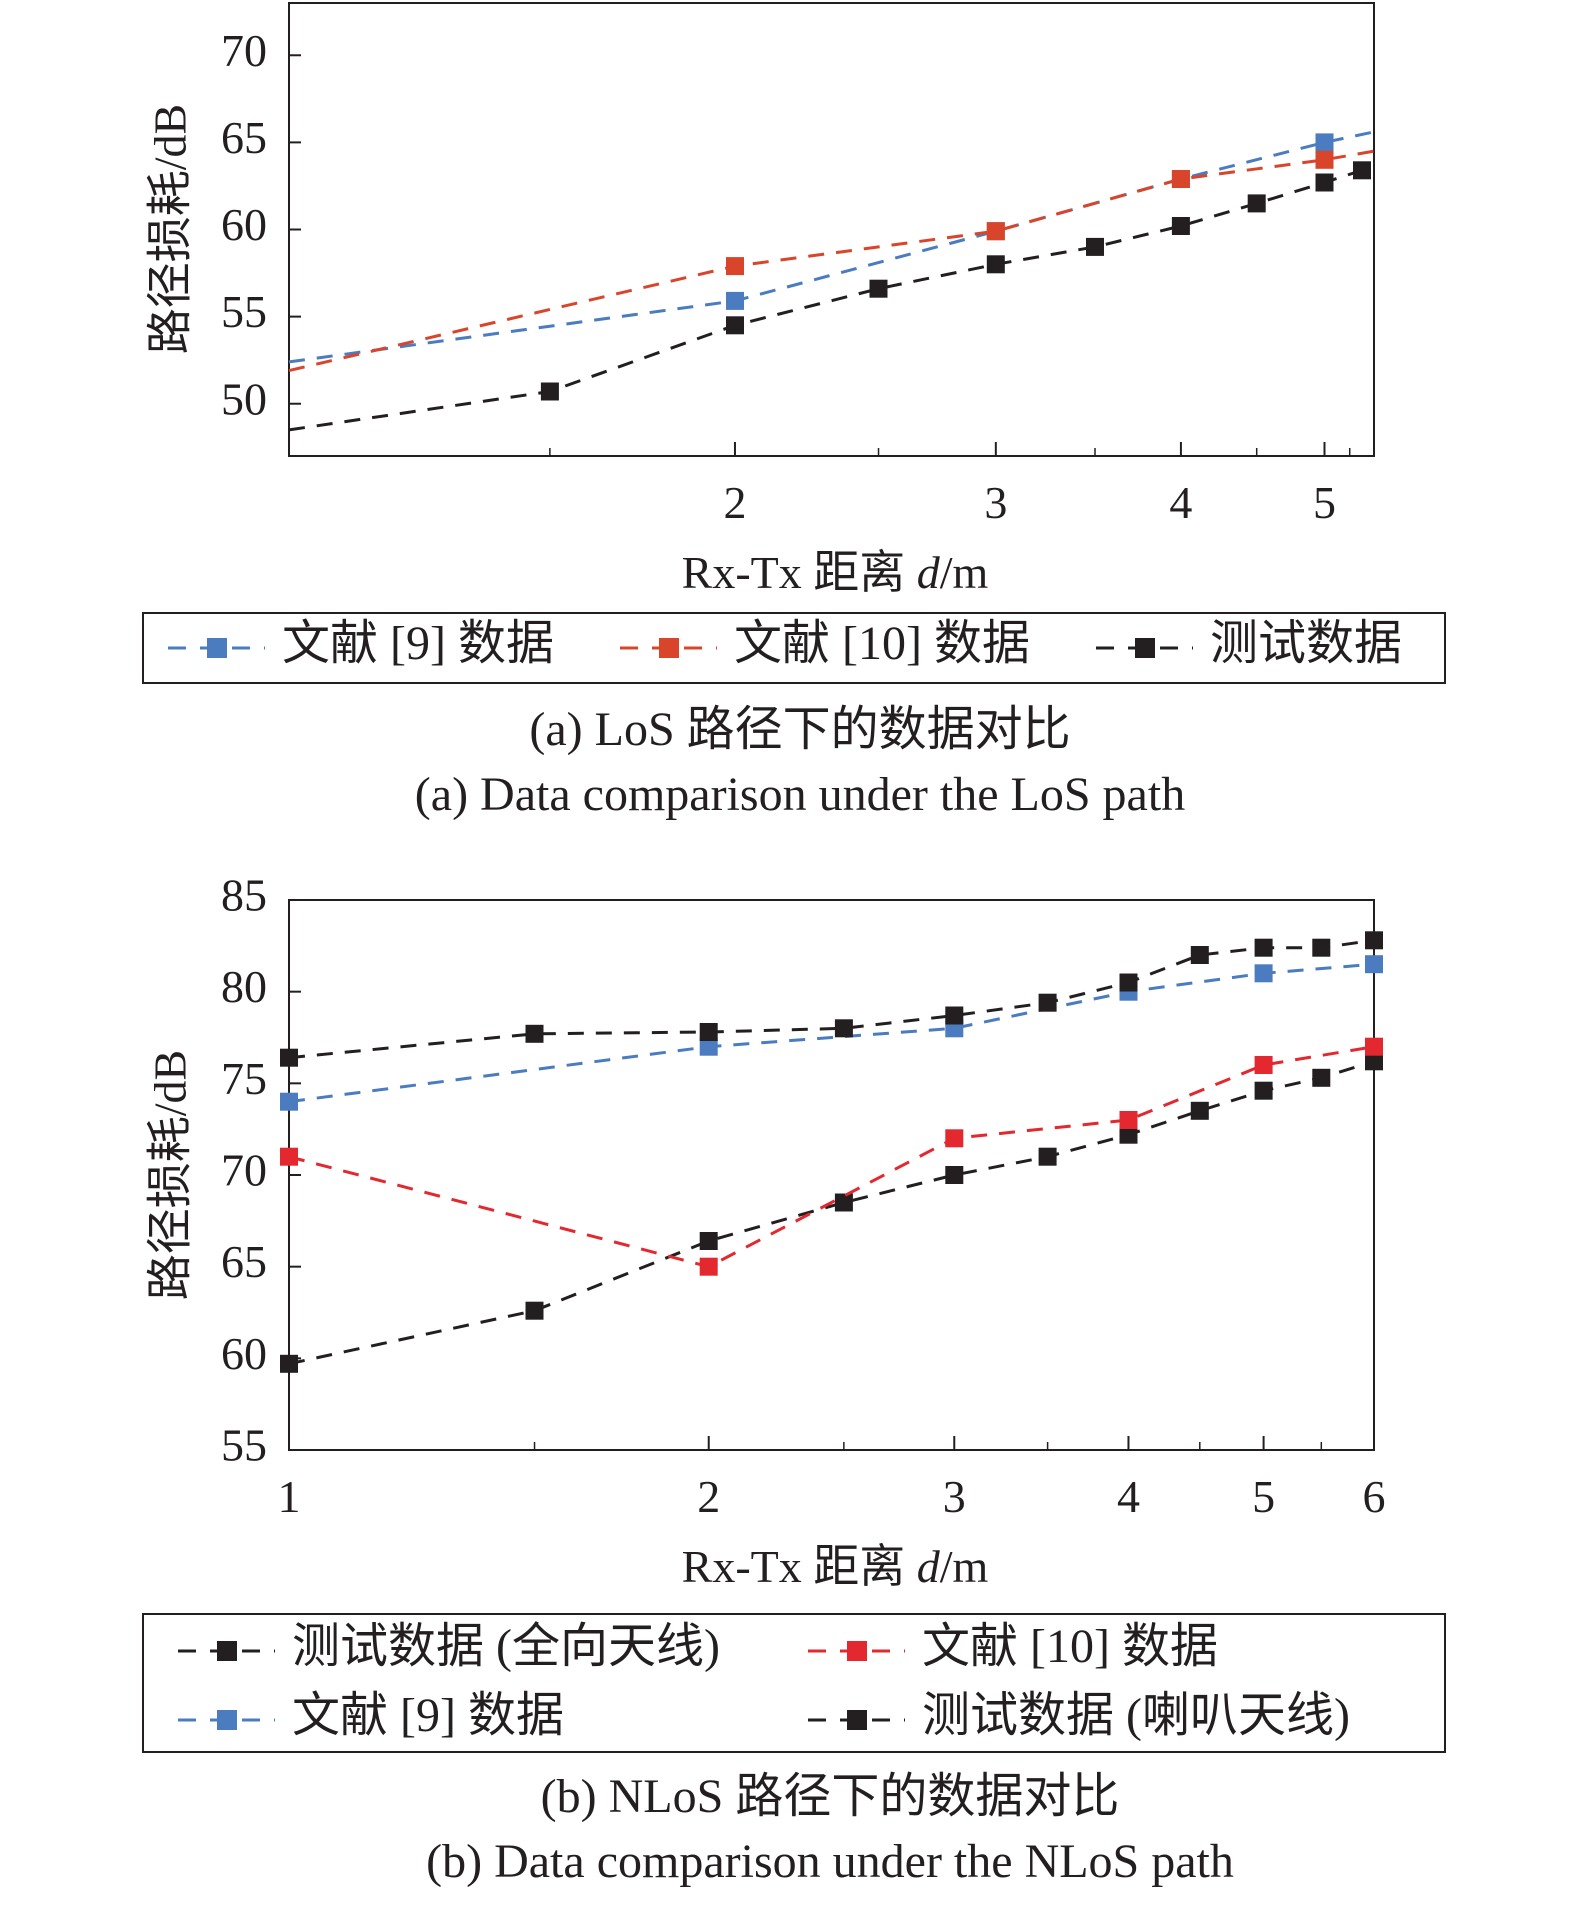 This screenshot has height=1906, width=1575. What do you see at coordinates (244, 398) in the screenshot?
I see `y-tick-label: 50` at bounding box center [244, 398].